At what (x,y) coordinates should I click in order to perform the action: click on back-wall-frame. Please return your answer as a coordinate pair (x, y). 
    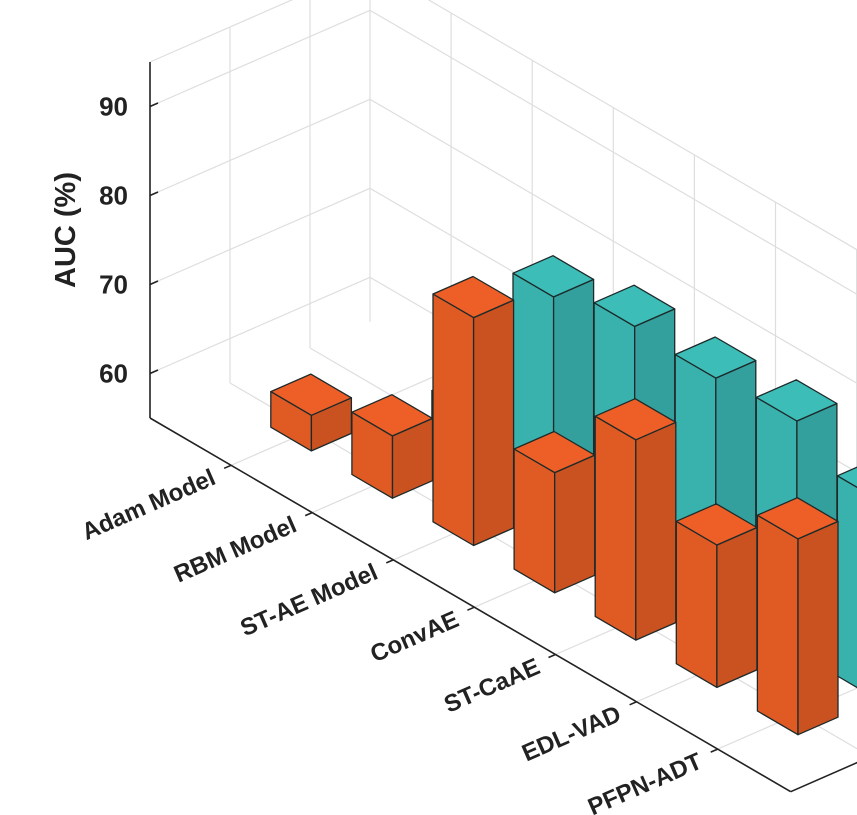
    Looking at the image, I should click on (260, 161).